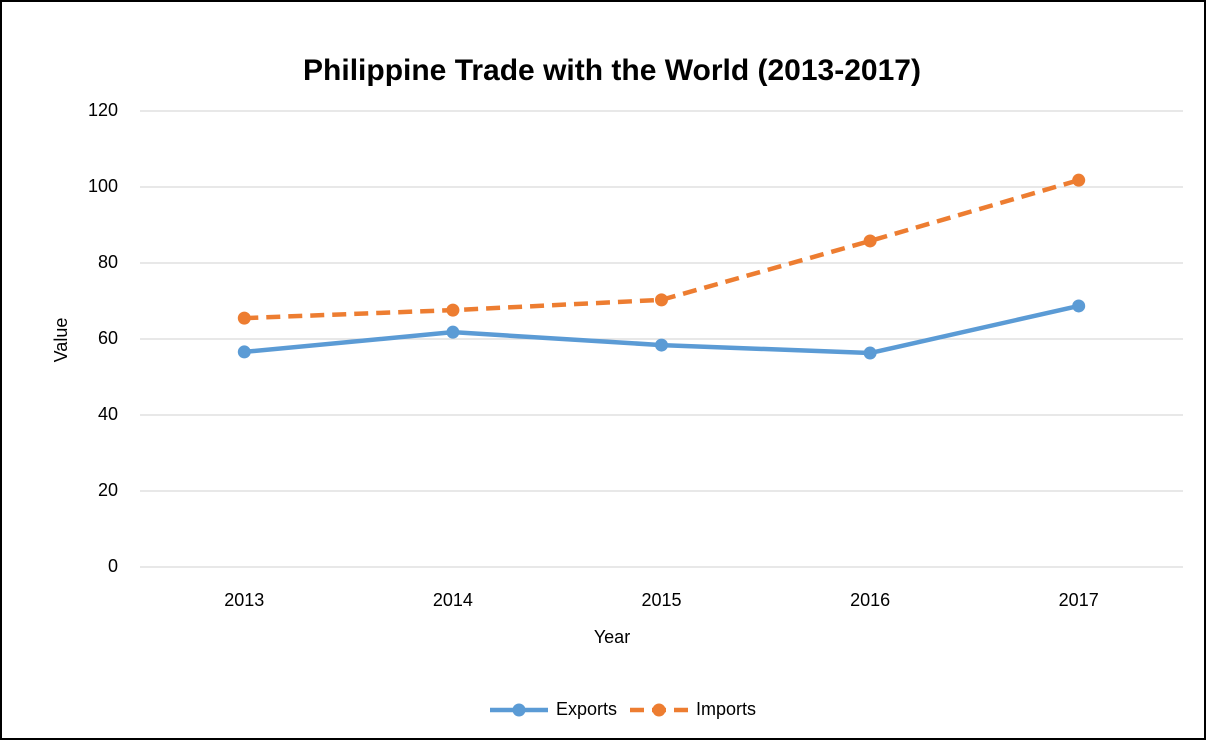  What do you see at coordinates (870, 600) in the screenshot?
I see `x-tick-label: 2016` at bounding box center [870, 600].